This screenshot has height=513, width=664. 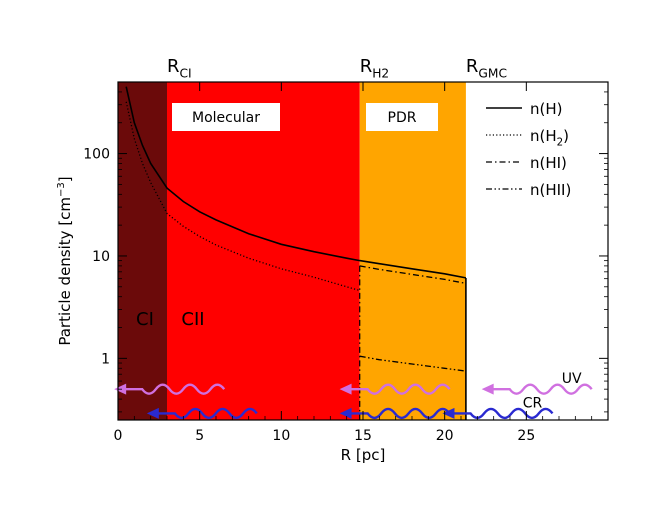 I want to click on molecular-box-label: Molecular, so click(x=226, y=118).